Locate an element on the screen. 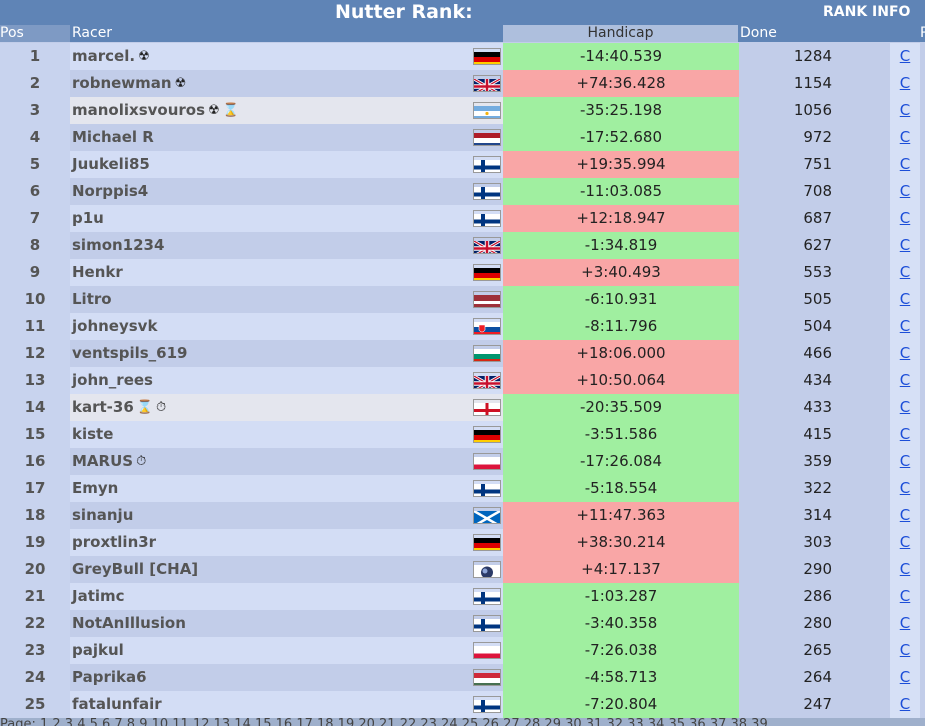 This screenshot has width=925, height=726. racer-name: john_rees is located at coordinates (112, 380).